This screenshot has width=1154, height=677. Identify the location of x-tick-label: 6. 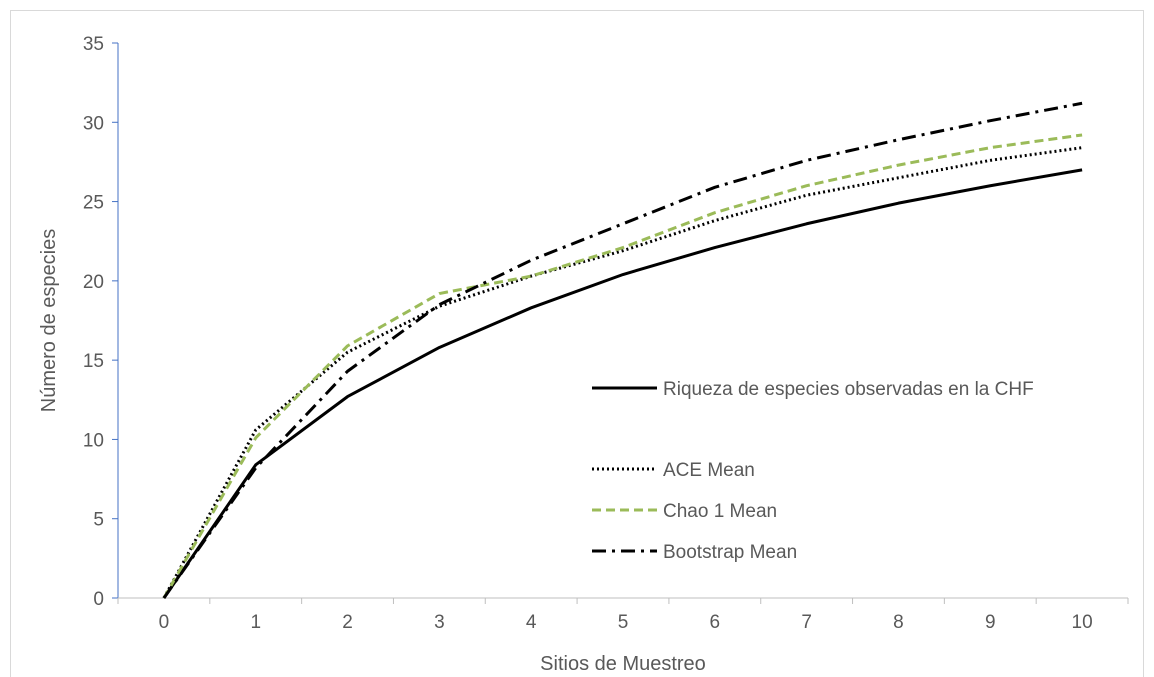
(715, 622).